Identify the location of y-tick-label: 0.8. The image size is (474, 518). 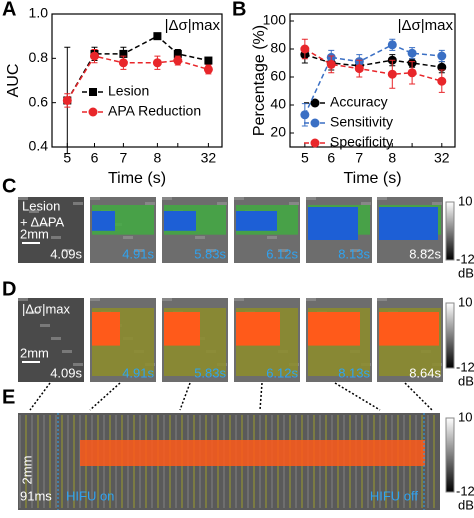
(39, 57).